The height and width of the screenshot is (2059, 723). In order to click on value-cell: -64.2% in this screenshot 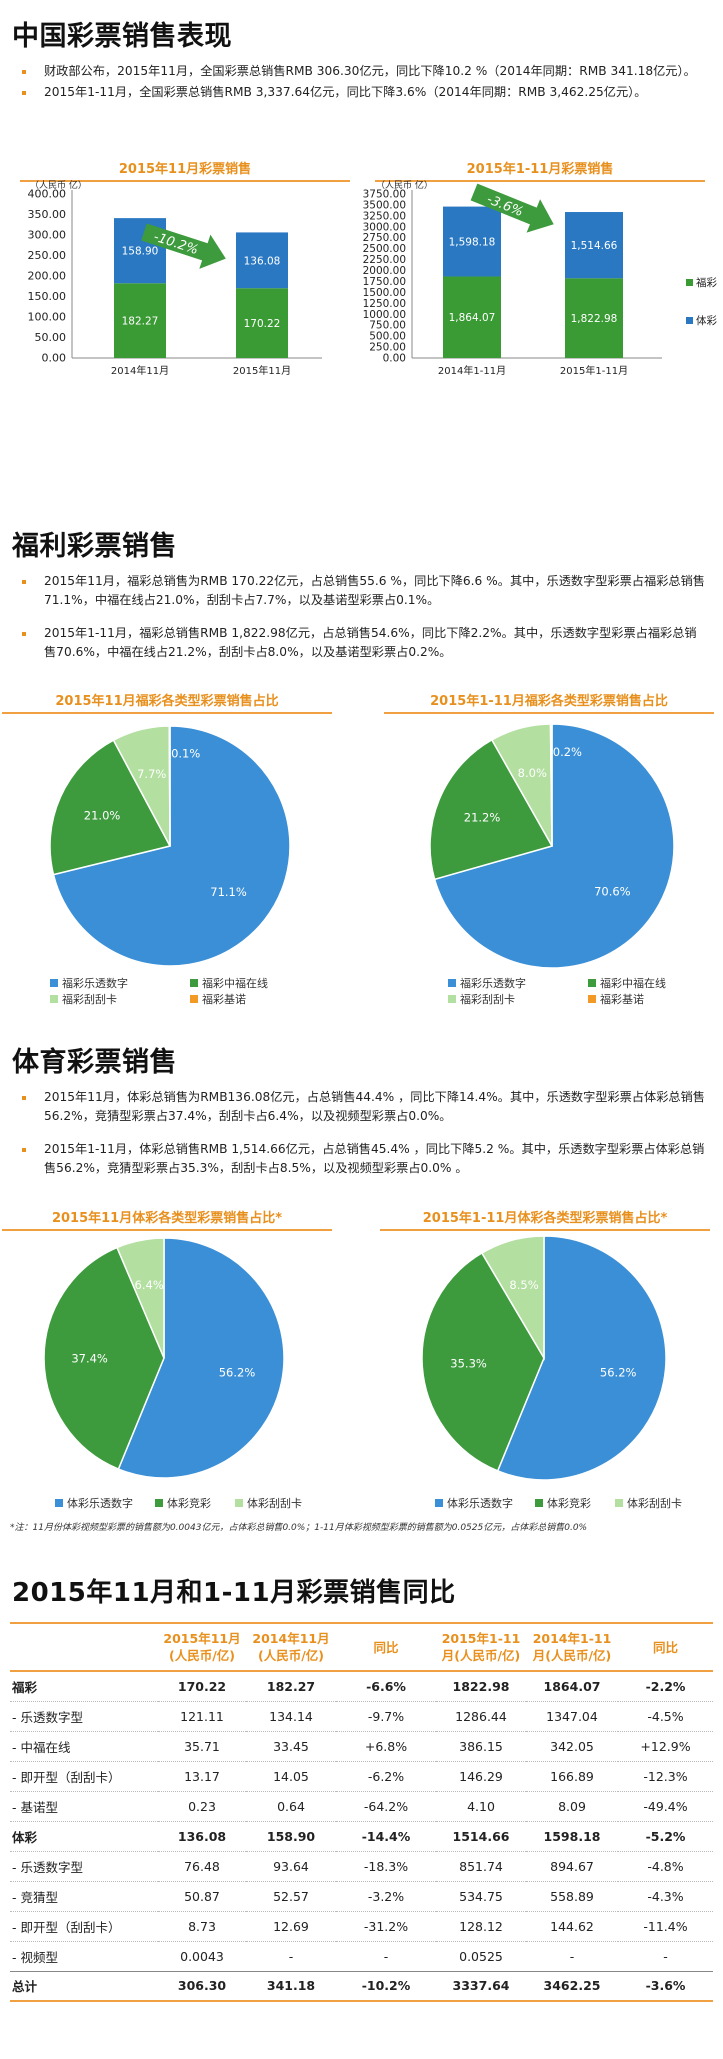, I will do `click(386, 1806)`.